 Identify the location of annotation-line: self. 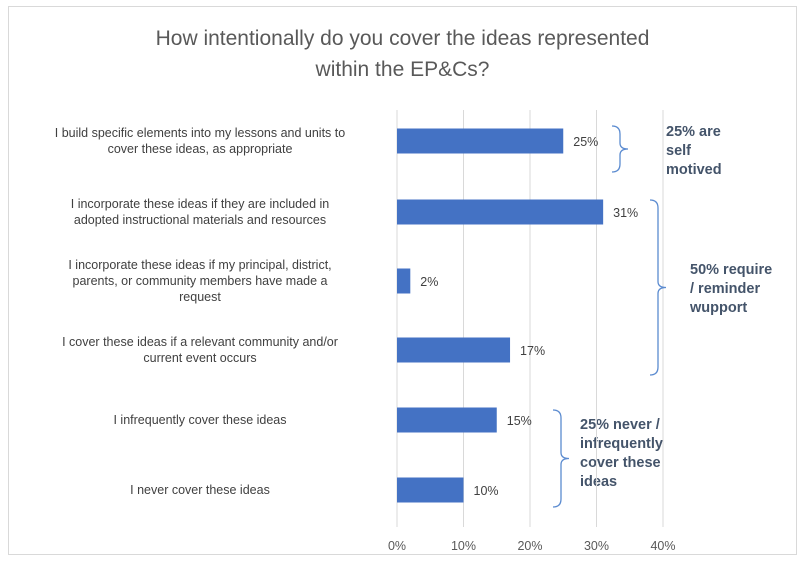
(678, 151).